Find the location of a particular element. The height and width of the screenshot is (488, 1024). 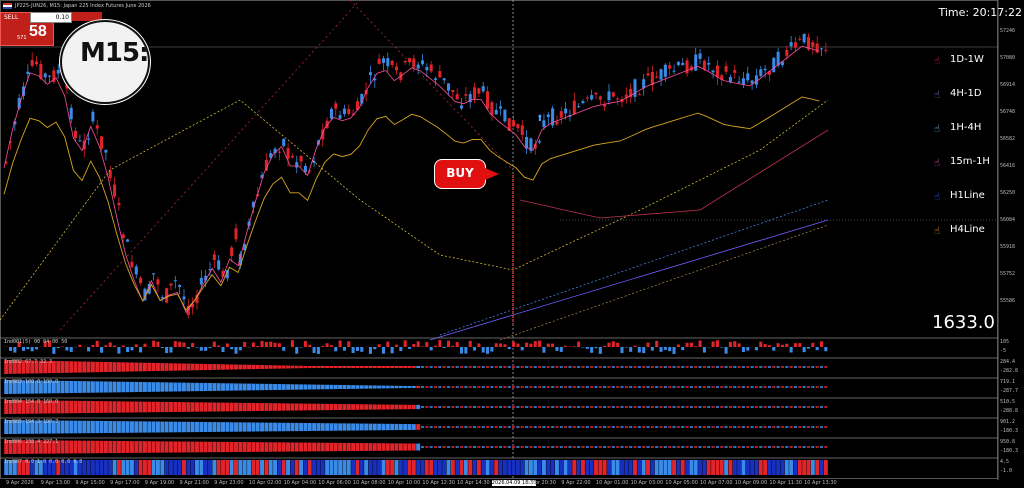

date-axis-label: 9 Apr 22:00 is located at coordinates (576, 483).